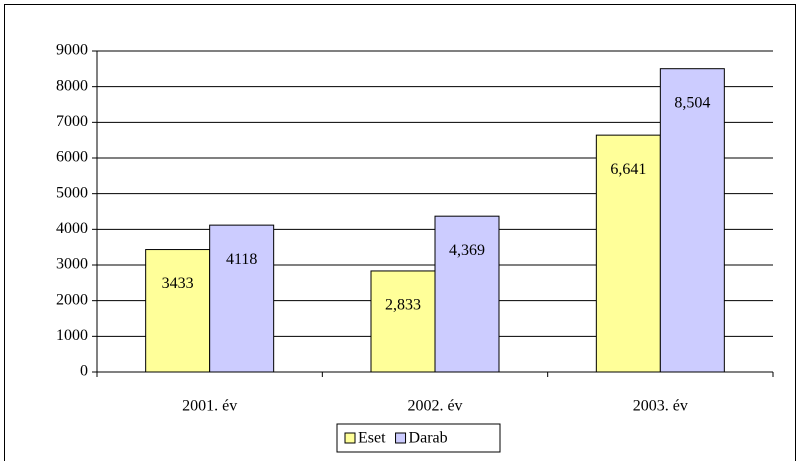  Describe the element at coordinates (72, 264) in the screenshot. I see `y-tick-label: 3000` at that location.